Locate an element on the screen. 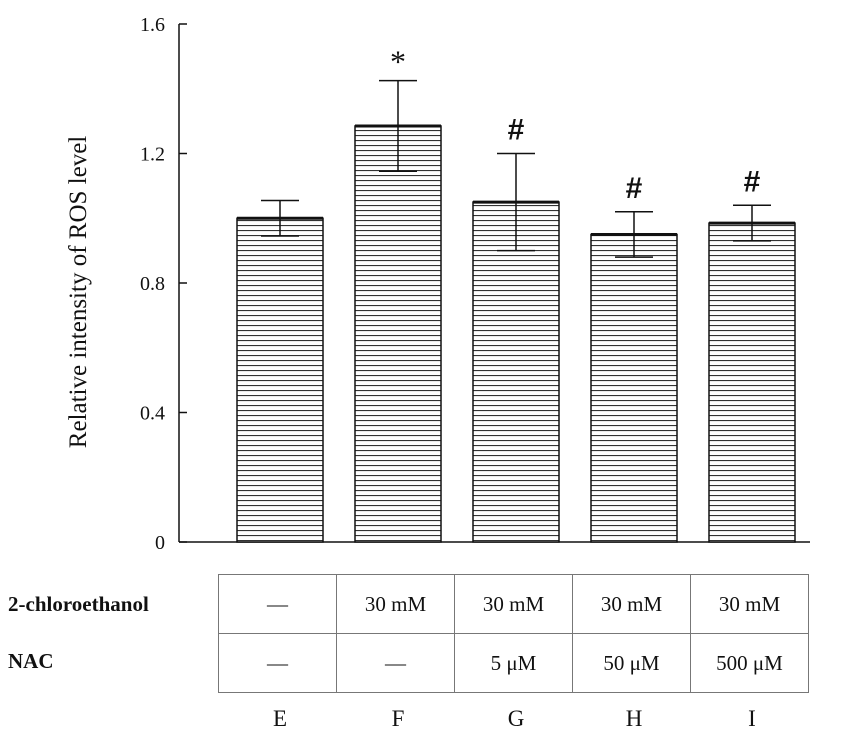 This screenshot has width=850, height=743. x-category-label: G is located at coordinates (516, 718).